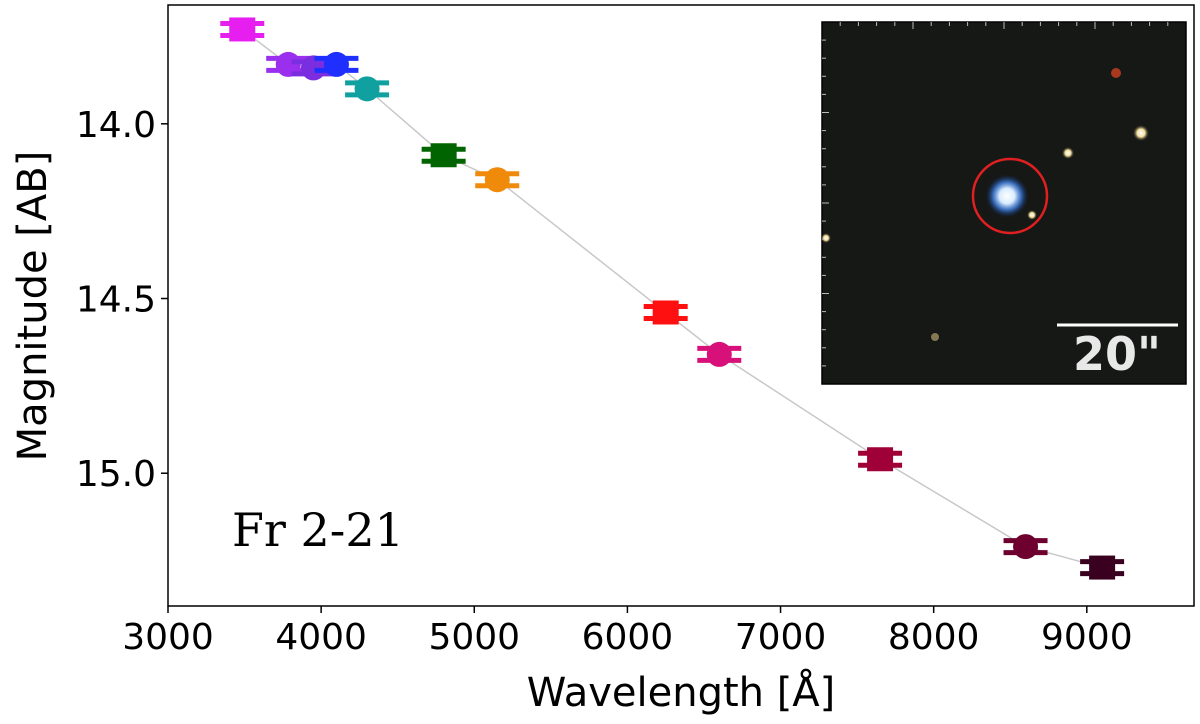 The width and height of the screenshot is (1200, 724). I want to click on x-tick-label: 8000, so click(934, 637).